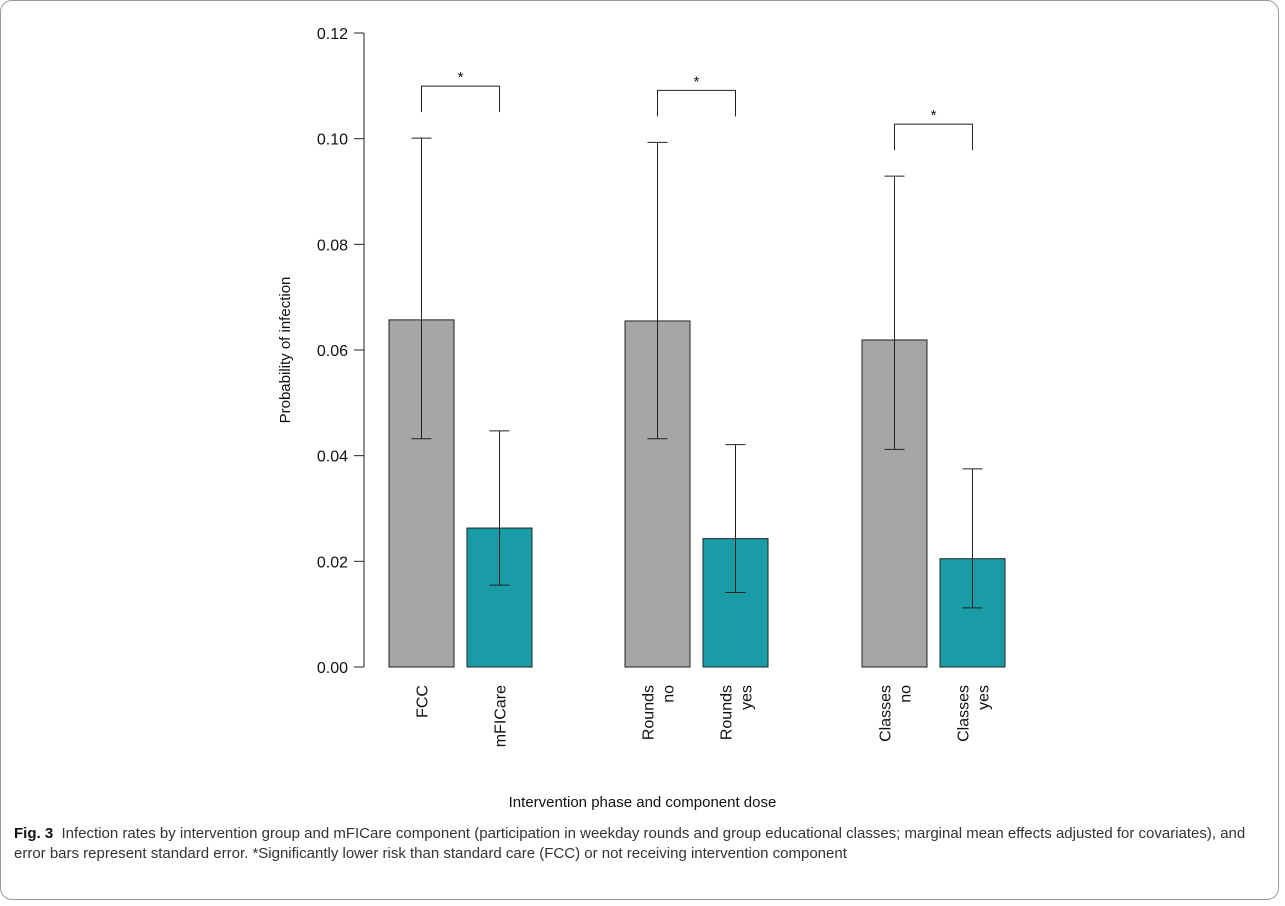  What do you see at coordinates (332, 34) in the screenshot?
I see `y-tick-label: 0.12` at bounding box center [332, 34].